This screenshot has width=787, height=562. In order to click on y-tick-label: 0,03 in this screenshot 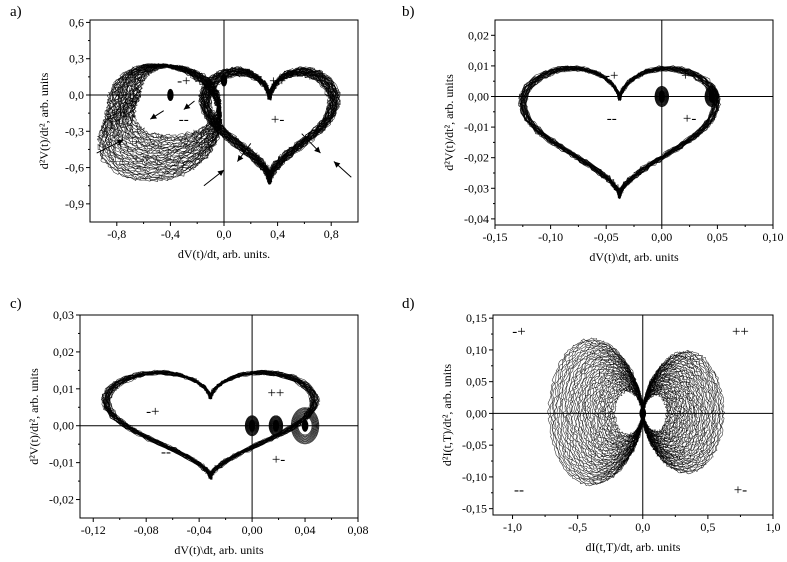, I will do `click(63, 315)`.